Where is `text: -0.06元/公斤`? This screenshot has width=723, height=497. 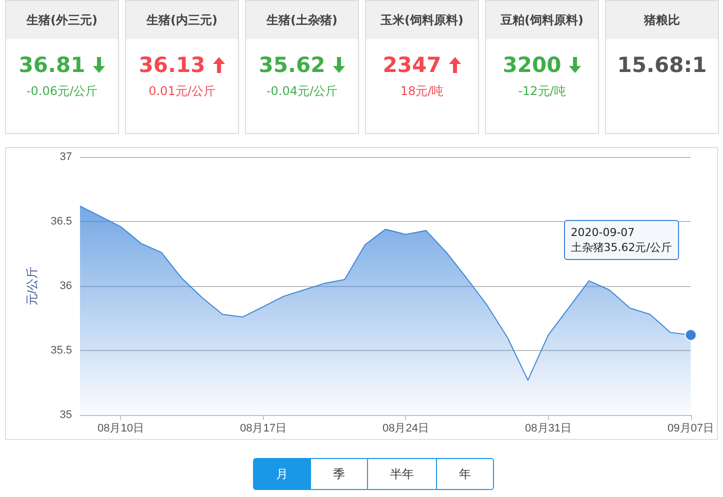
text: -0.06元/公斤 is located at coordinates (62, 91).